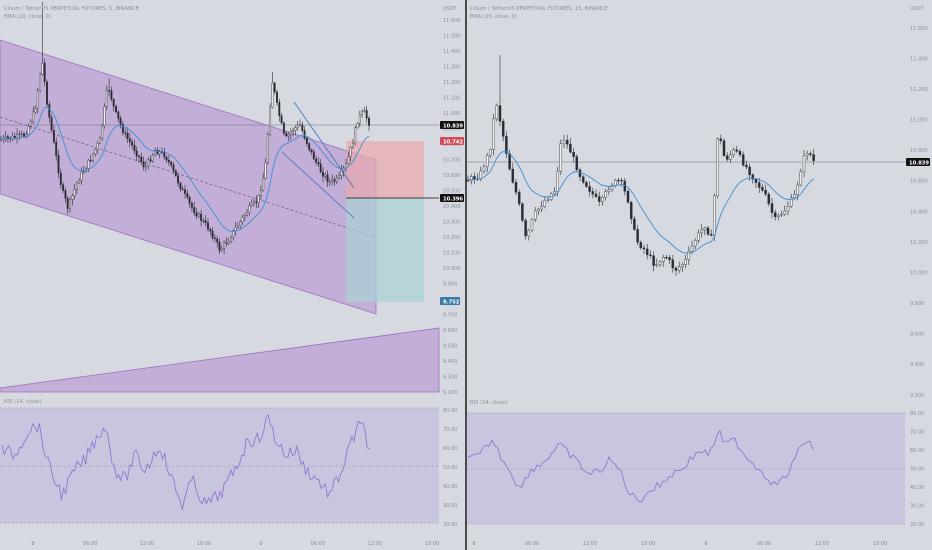 Image resolution: width=932 pixels, height=550 pixels. I want to click on axis-tick-label: 9.500, so click(450, 346).